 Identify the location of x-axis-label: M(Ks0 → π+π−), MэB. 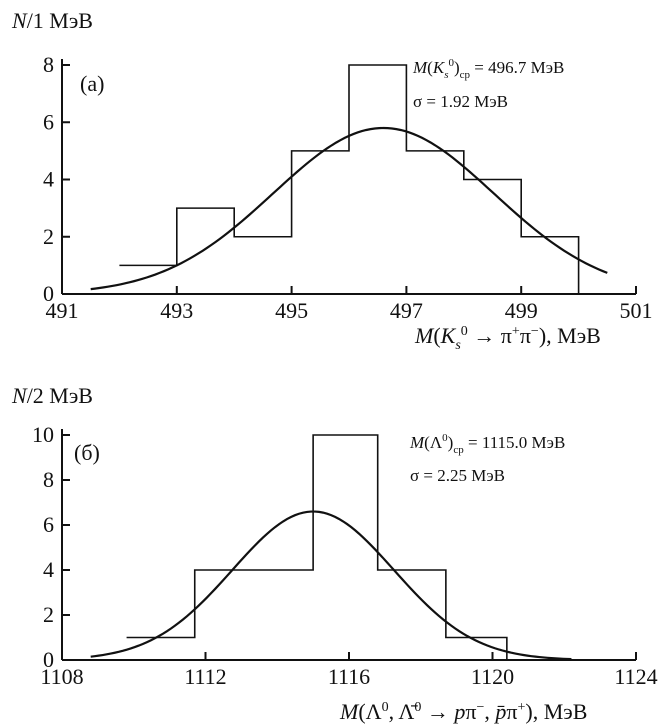
(507, 338).